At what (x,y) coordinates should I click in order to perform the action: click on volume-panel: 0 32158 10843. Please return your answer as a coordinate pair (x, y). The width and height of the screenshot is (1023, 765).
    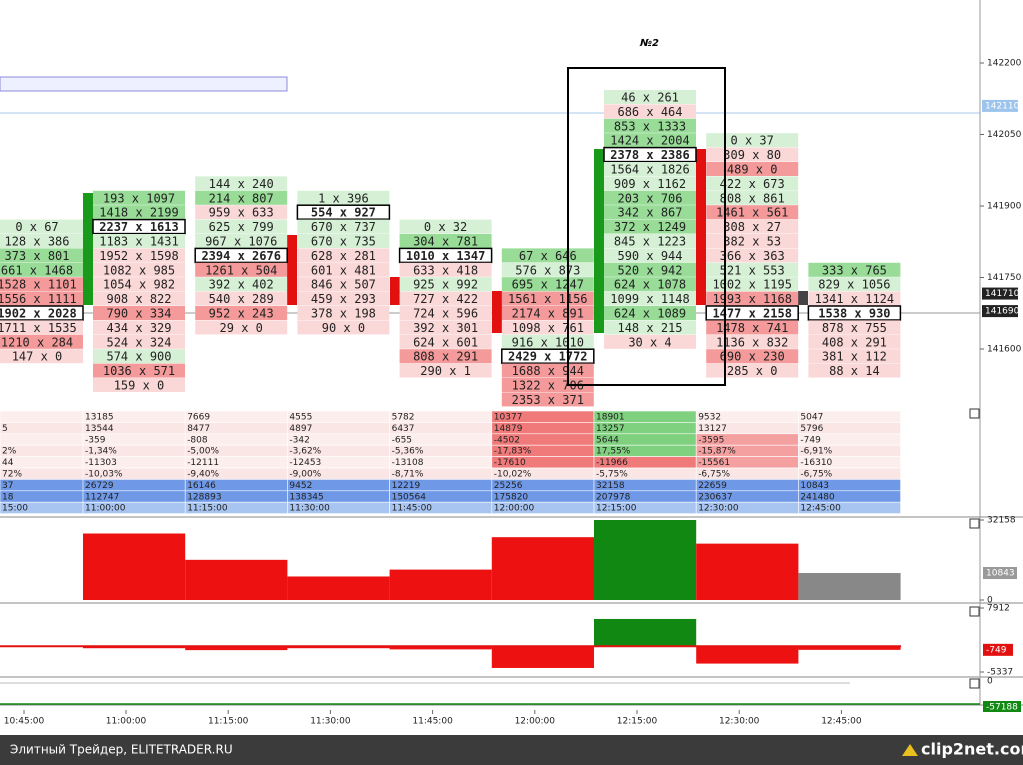
    Looking at the image, I should click on (550, 561).